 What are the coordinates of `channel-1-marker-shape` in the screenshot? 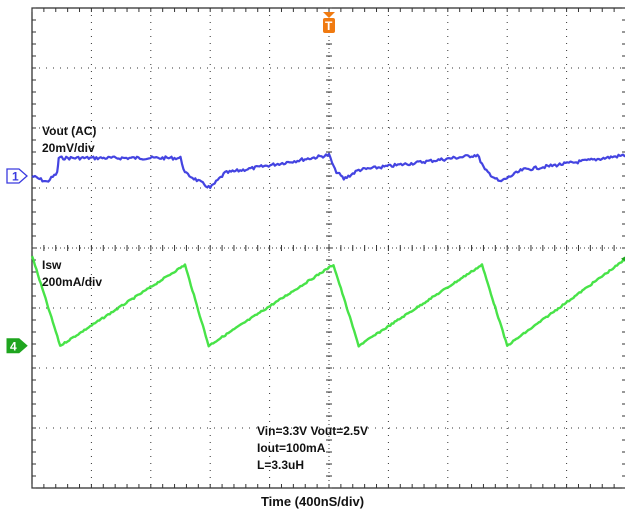 It's located at (17, 176).